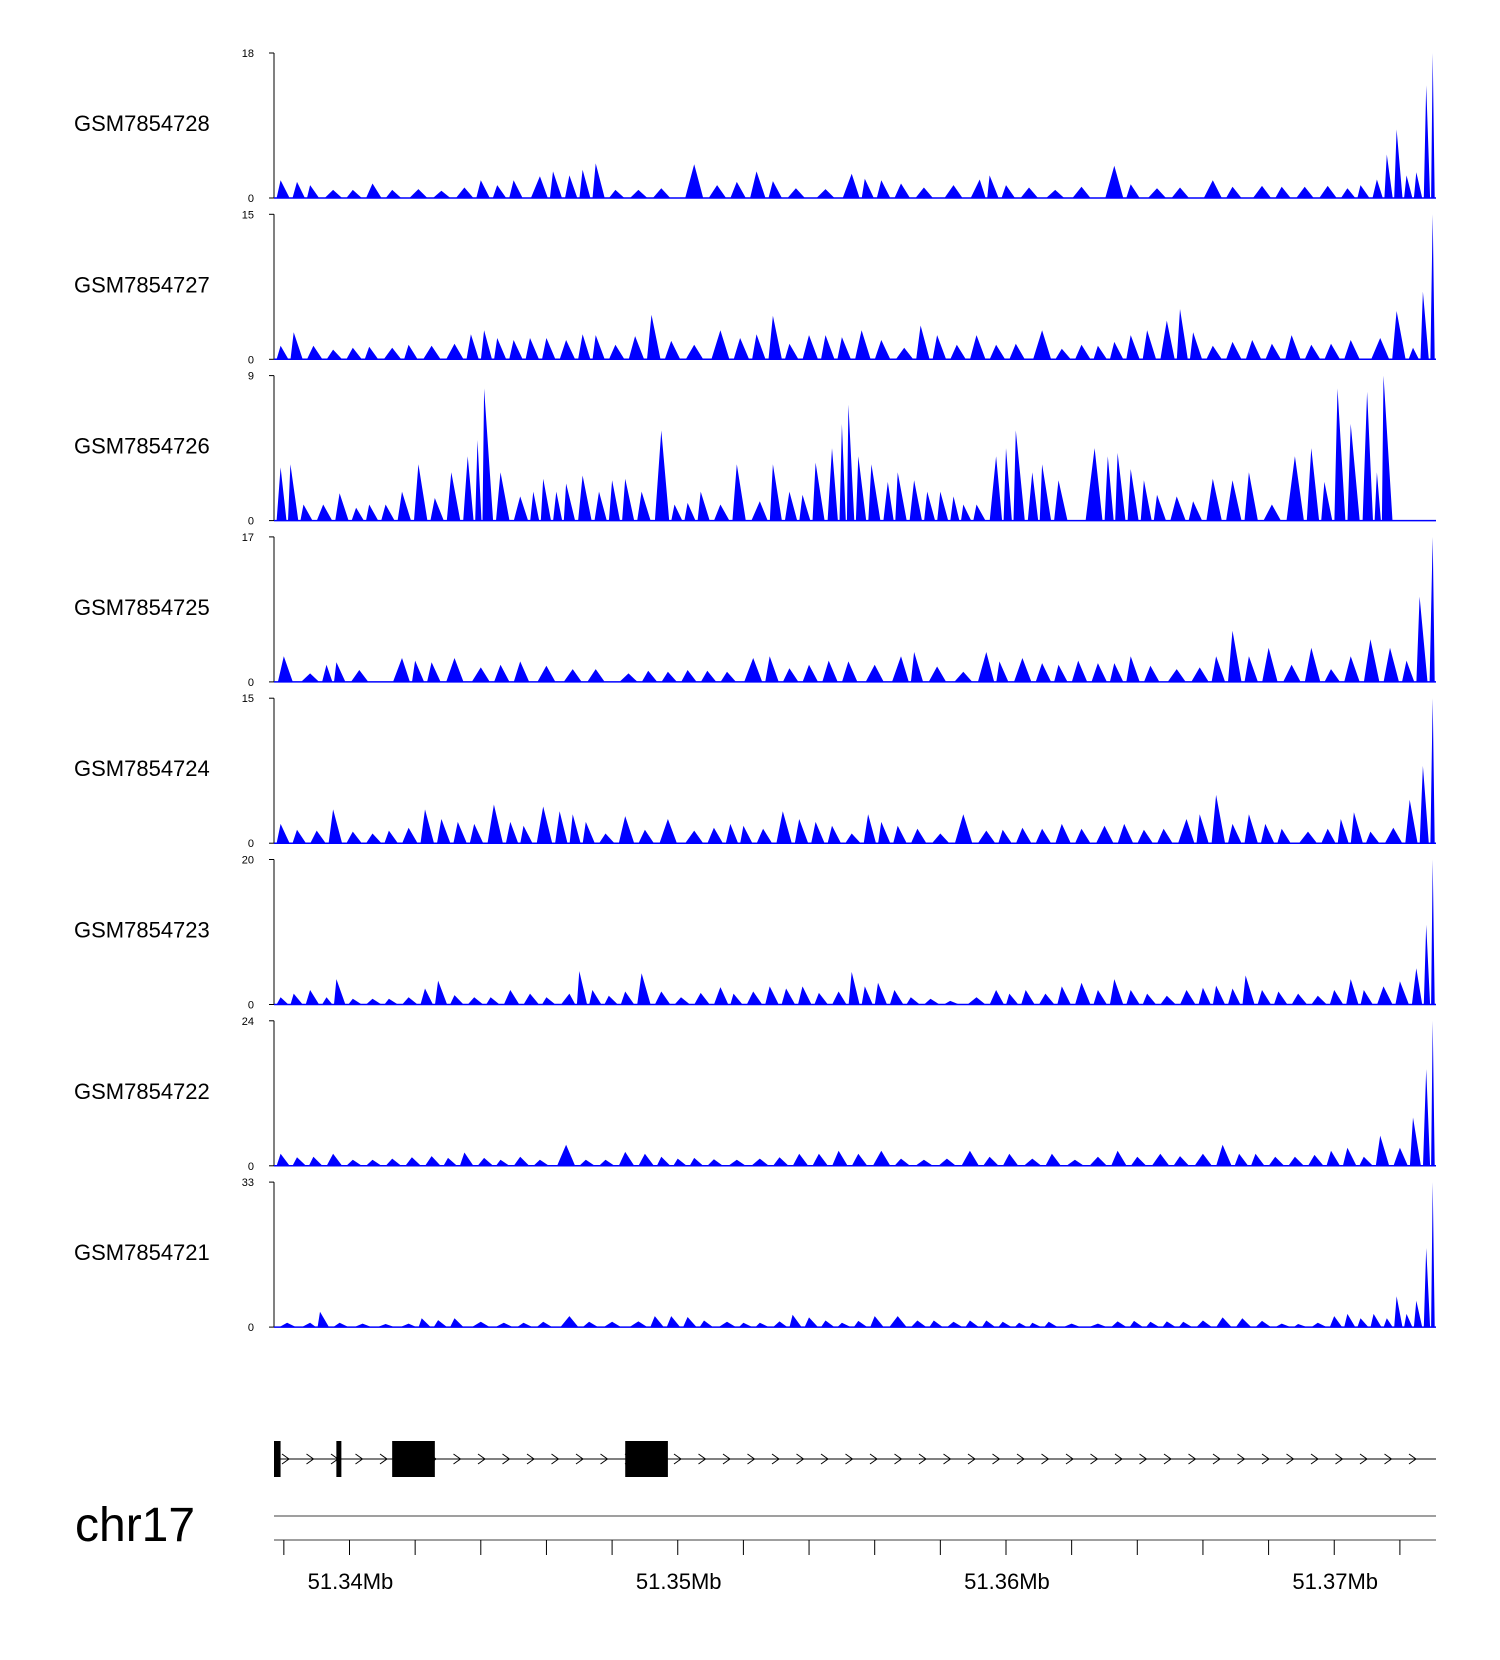 This screenshot has height=1660, width=1500. Describe the element at coordinates (251, 377) in the screenshot. I see `y-max-label: 9` at that location.